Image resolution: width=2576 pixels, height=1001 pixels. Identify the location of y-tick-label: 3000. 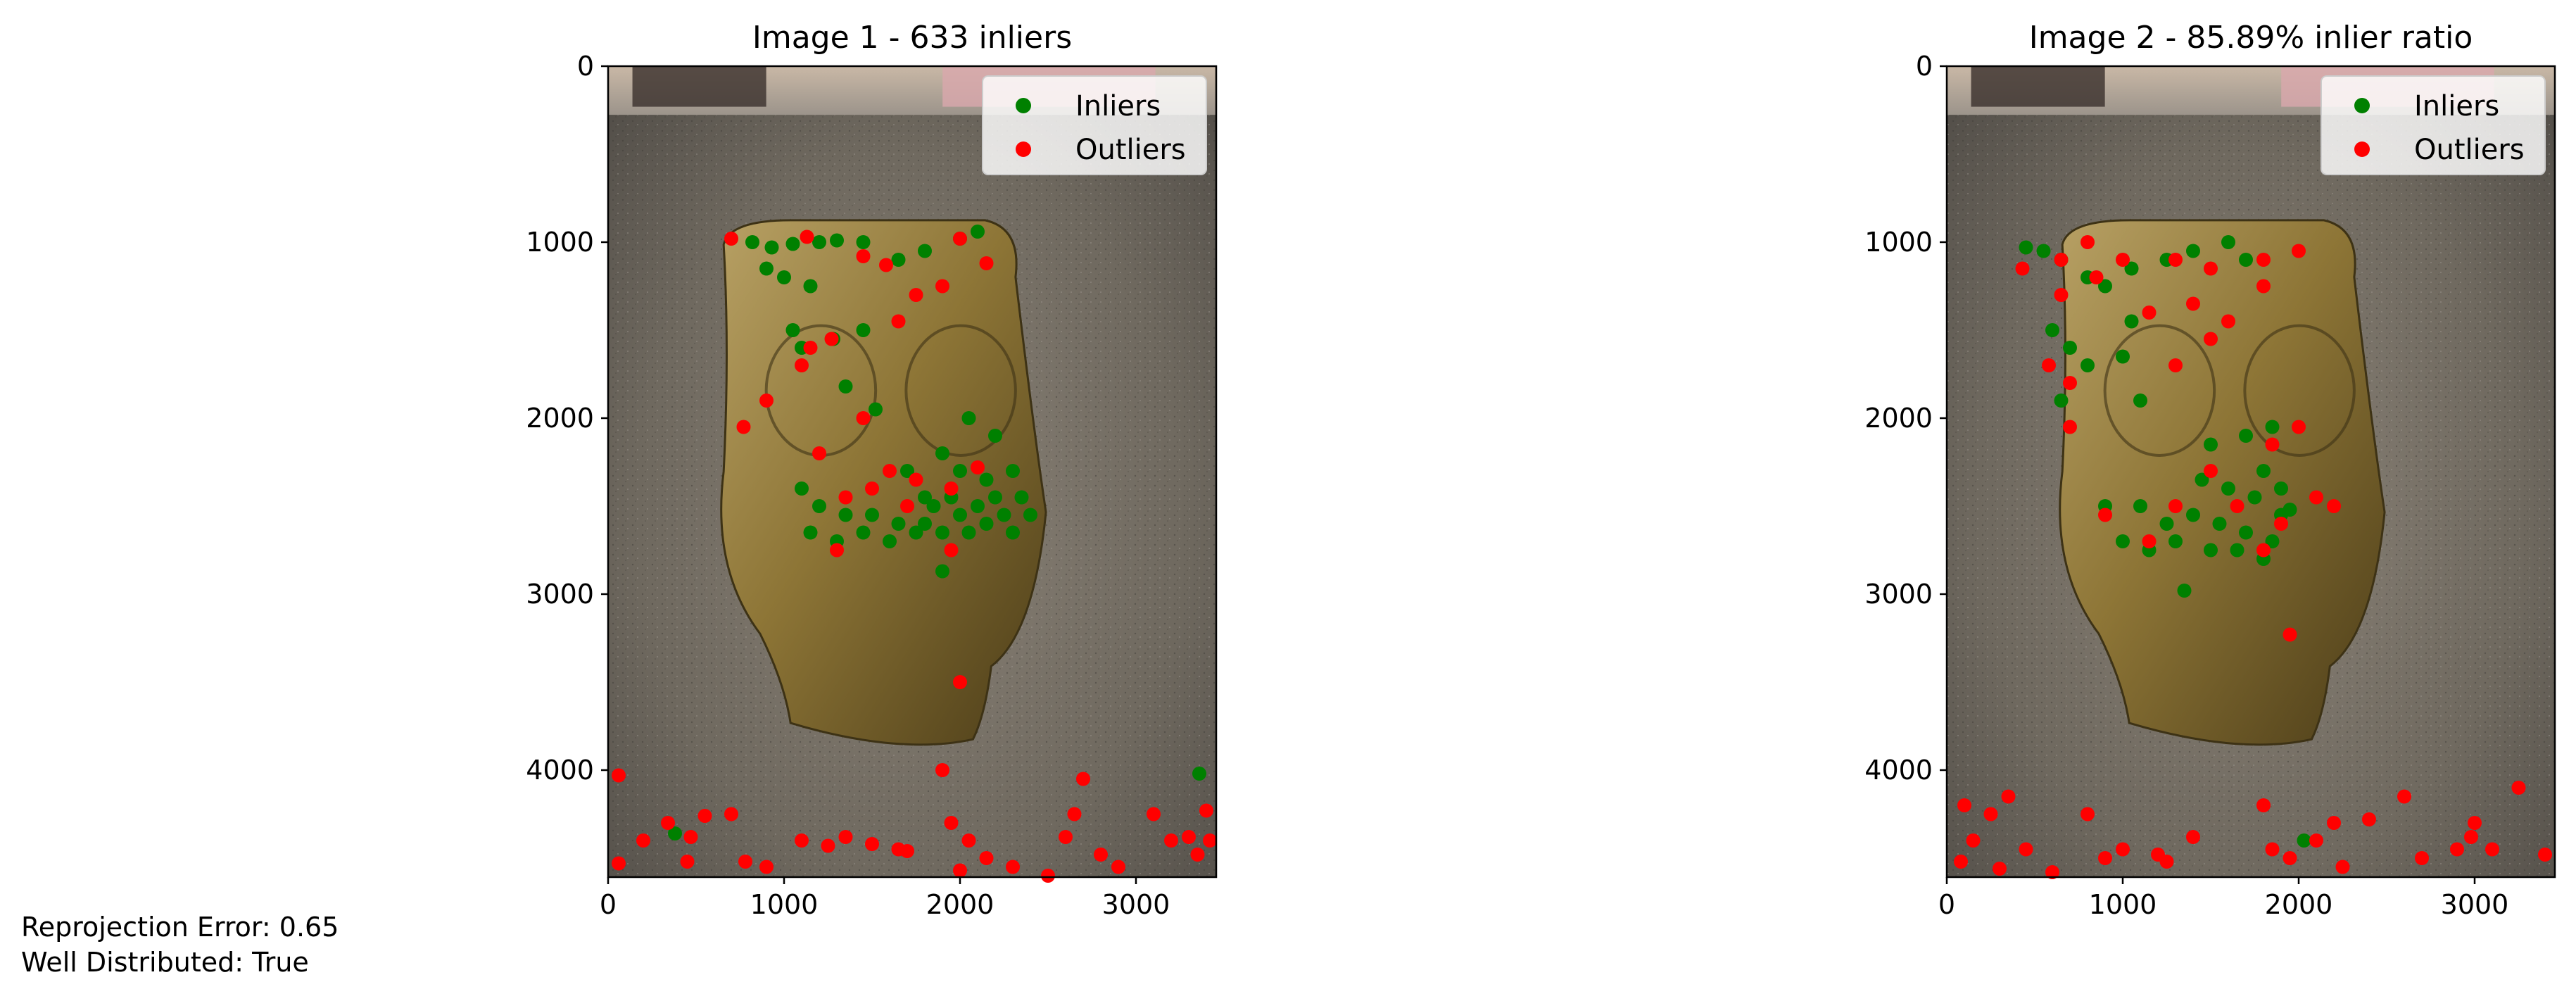
(560, 594).